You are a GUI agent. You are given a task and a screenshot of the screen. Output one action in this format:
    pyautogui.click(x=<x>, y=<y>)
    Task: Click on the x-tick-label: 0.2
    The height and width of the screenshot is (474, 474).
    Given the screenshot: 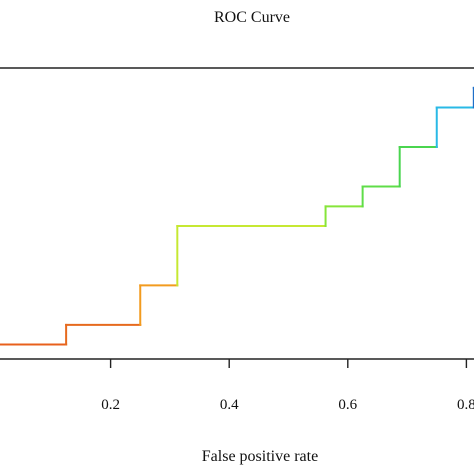 What is the action you would take?
    pyautogui.click(x=110, y=405)
    